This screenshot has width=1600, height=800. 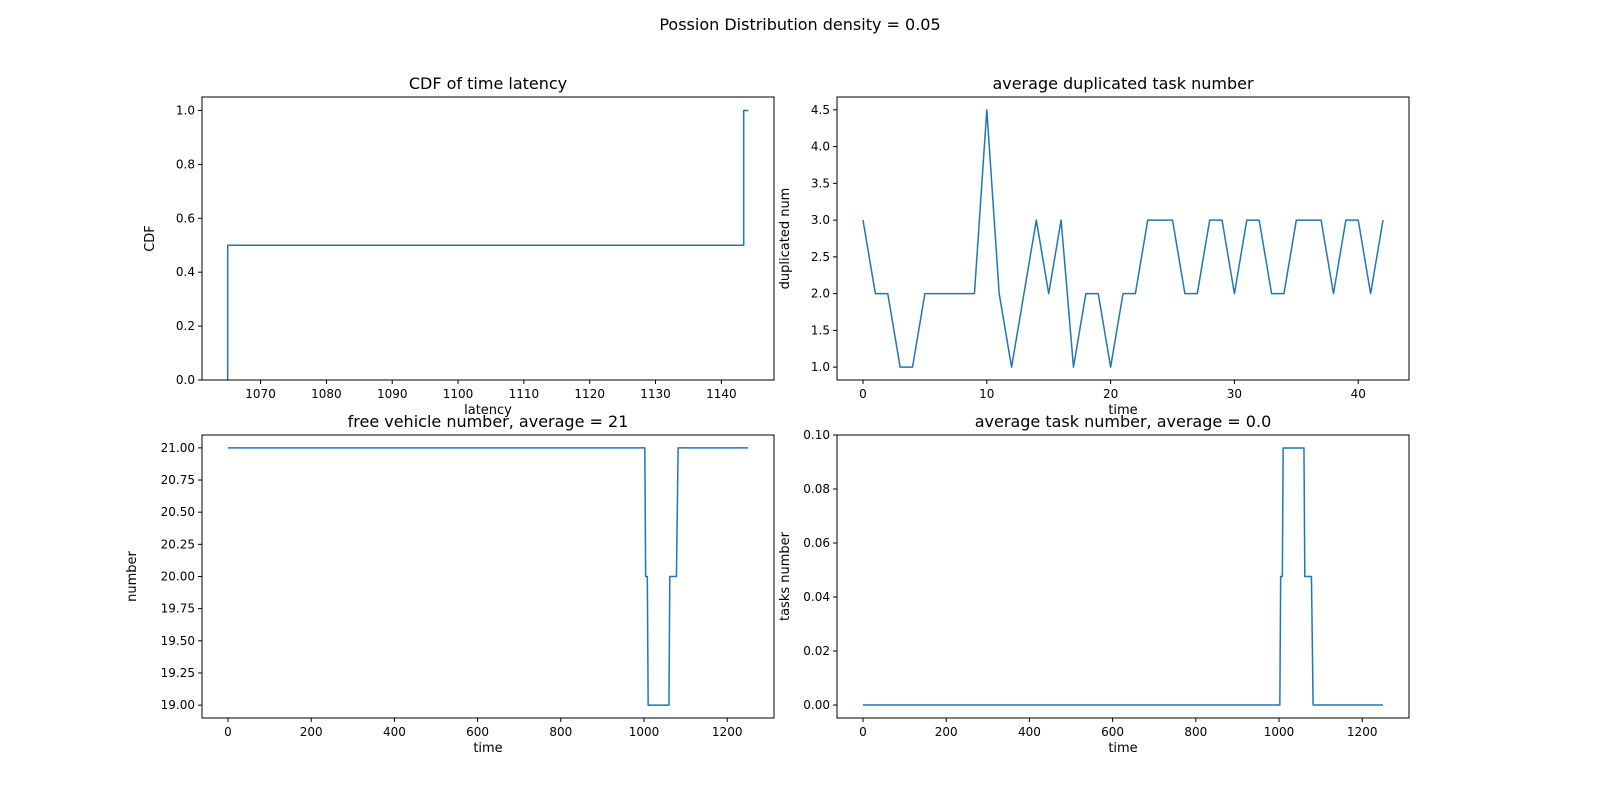 What do you see at coordinates (820, 110) in the screenshot?
I see `y-tick-label: 4.5` at bounding box center [820, 110].